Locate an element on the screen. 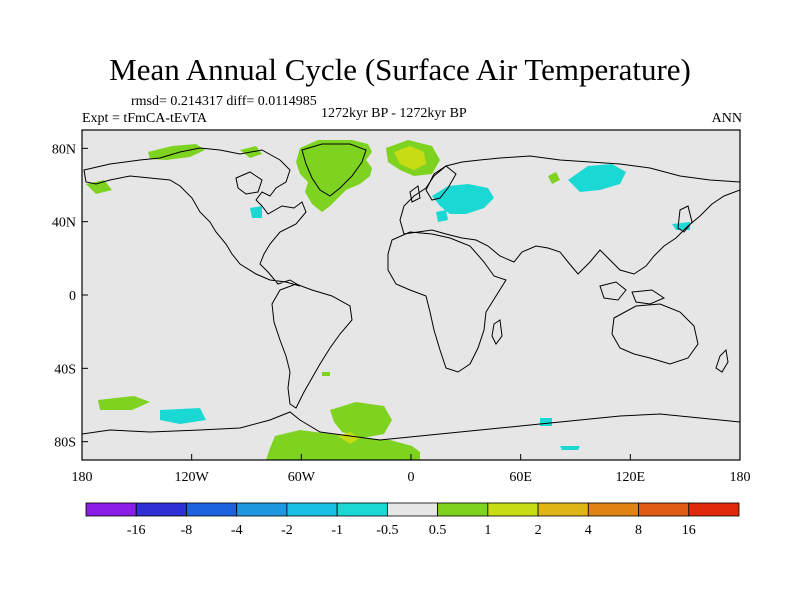  anomaly-weddell is located at coordinates (361, 420).